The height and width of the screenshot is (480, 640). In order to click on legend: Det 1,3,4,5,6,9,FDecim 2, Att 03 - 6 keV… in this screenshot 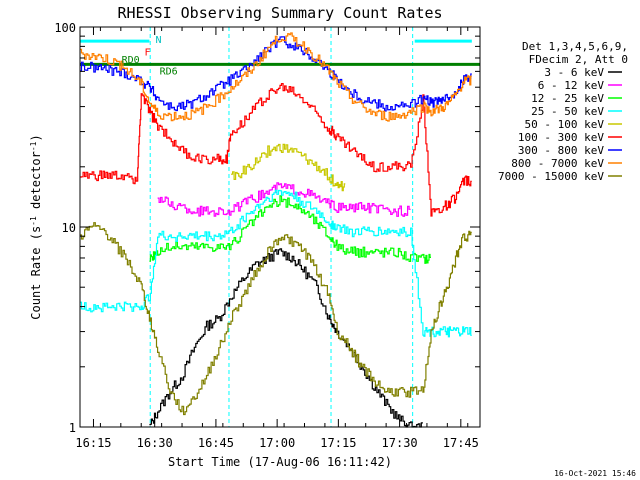, I will do `click(563, 111)`.